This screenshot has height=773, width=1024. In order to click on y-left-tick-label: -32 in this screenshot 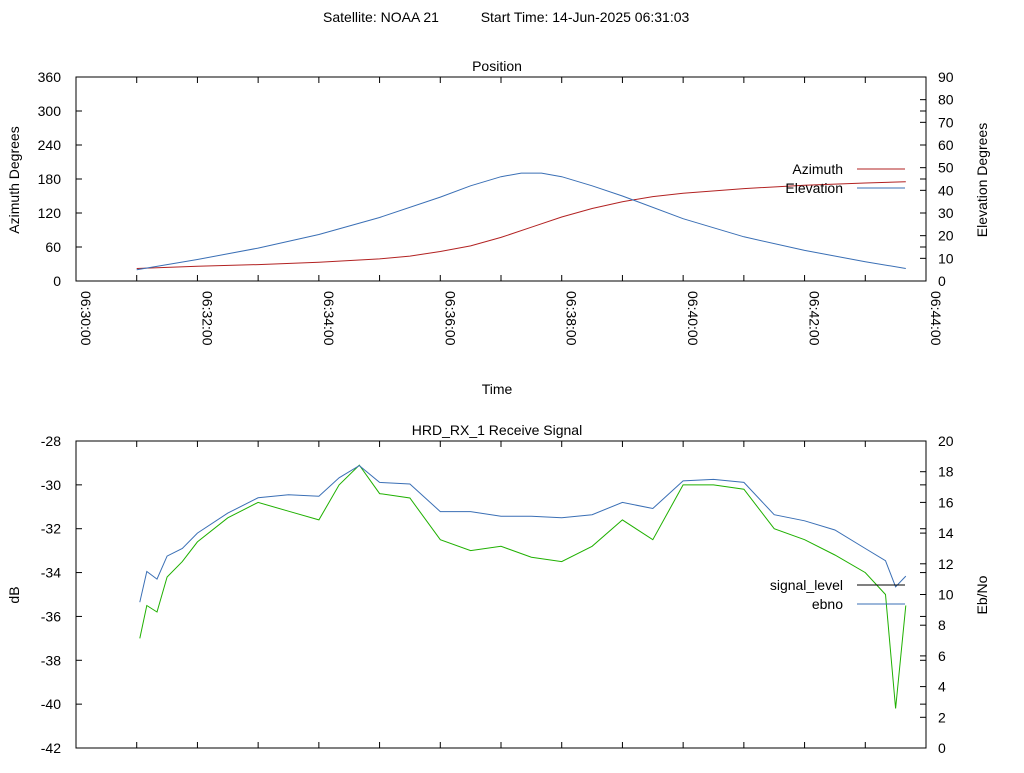, I will do `click(51, 529)`.